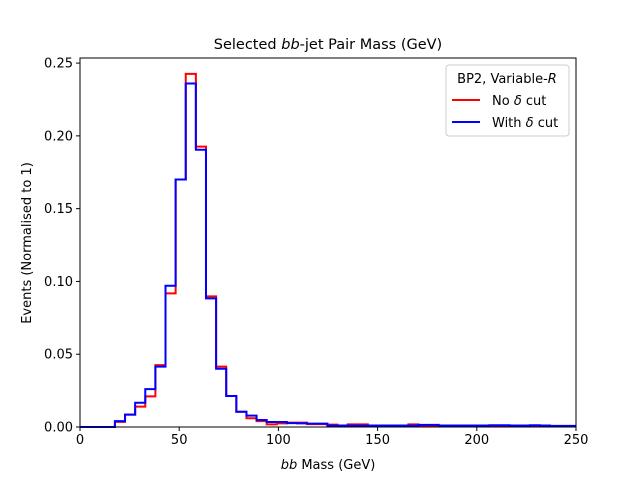 This screenshot has width=640, height=484. Describe the element at coordinates (328, 45) in the screenshot. I see `chart-title: Selected bb-jet Pair Mass (GeV)` at that location.